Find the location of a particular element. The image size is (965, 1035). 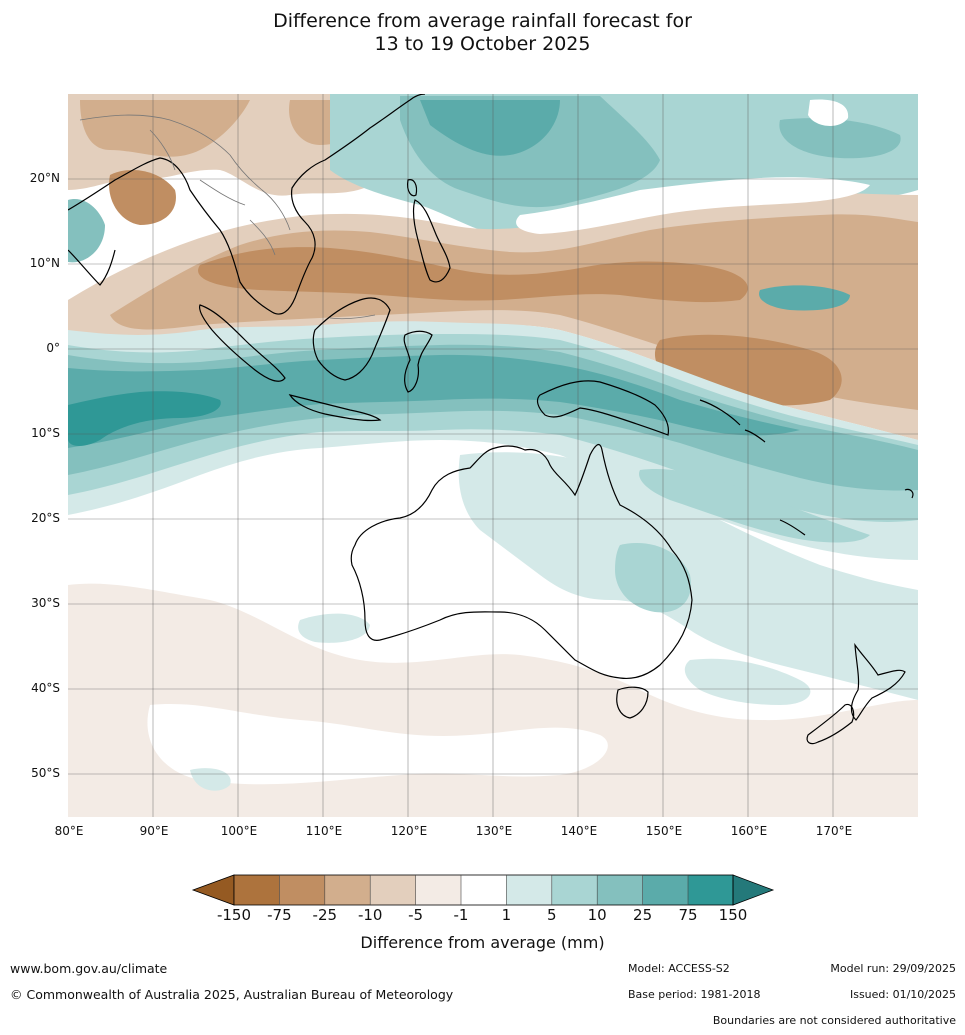

lat-label-30s: 30°S is located at coordinates (45, 603).